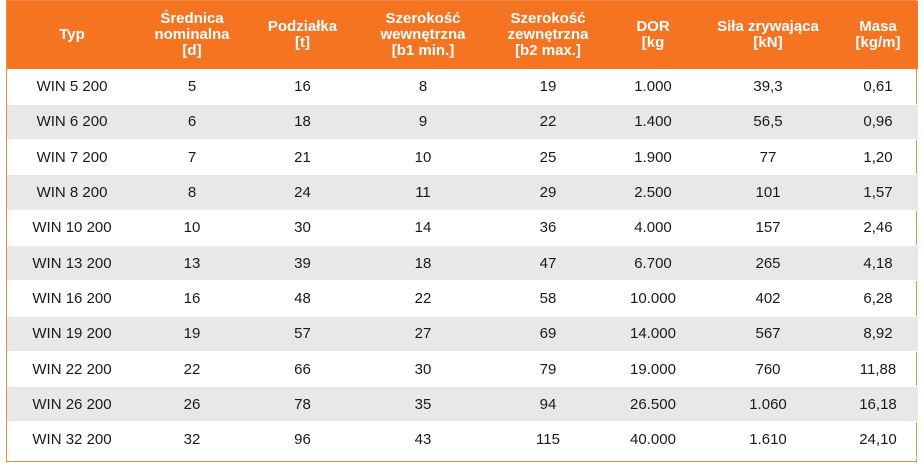  Describe the element at coordinates (72, 192) in the screenshot. I see `cell-type: WIN 8 200` at that location.